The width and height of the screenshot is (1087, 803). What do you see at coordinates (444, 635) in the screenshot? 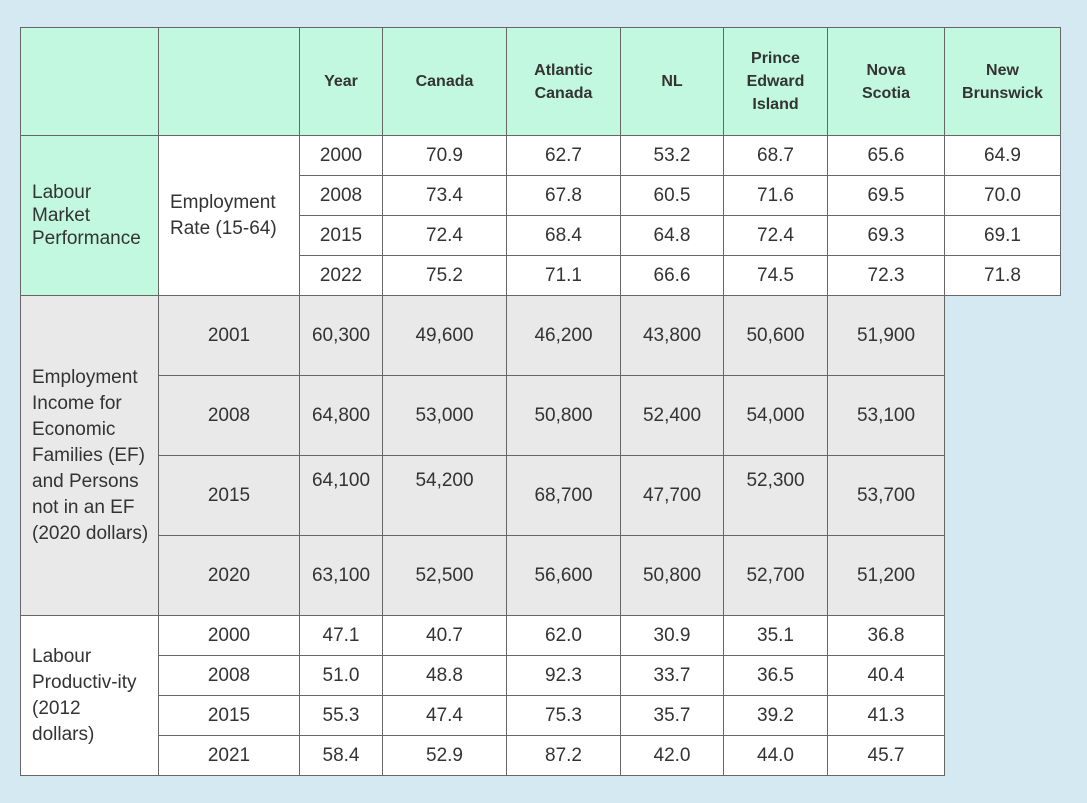
I see `value-cell: 40.7` at bounding box center [444, 635].